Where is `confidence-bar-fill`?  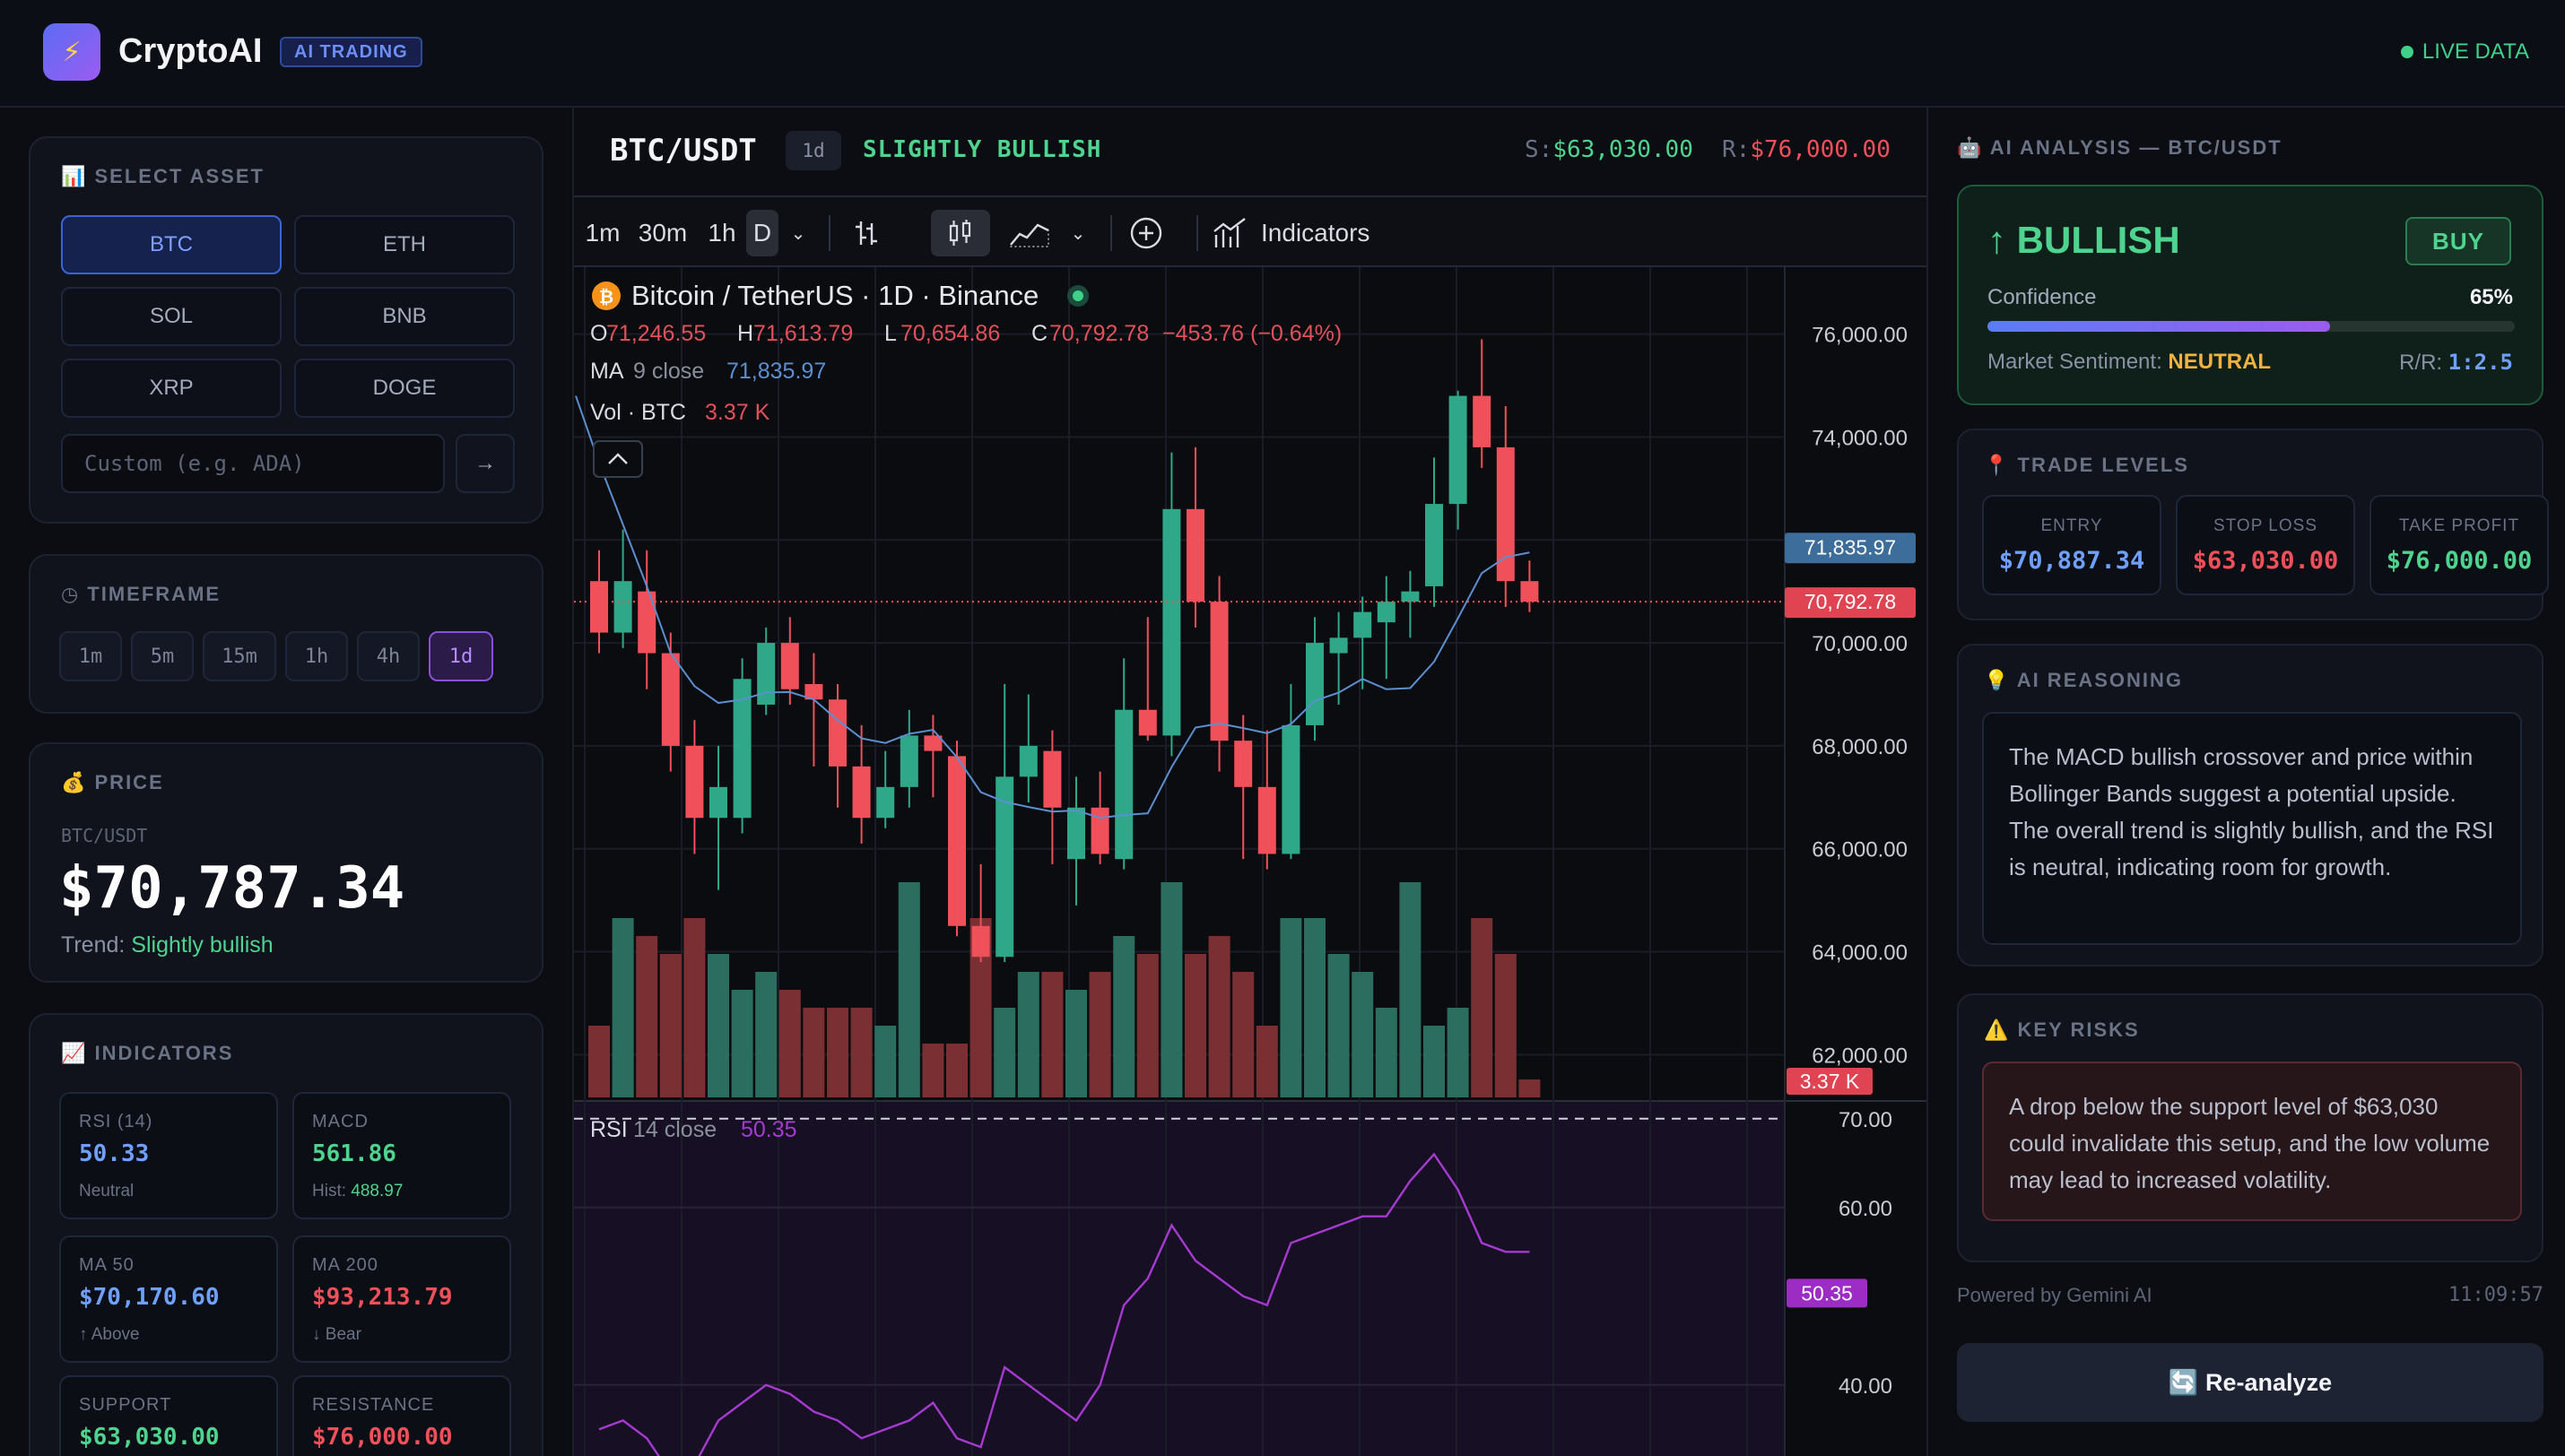 confidence-bar-fill is located at coordinates (2159, 327).